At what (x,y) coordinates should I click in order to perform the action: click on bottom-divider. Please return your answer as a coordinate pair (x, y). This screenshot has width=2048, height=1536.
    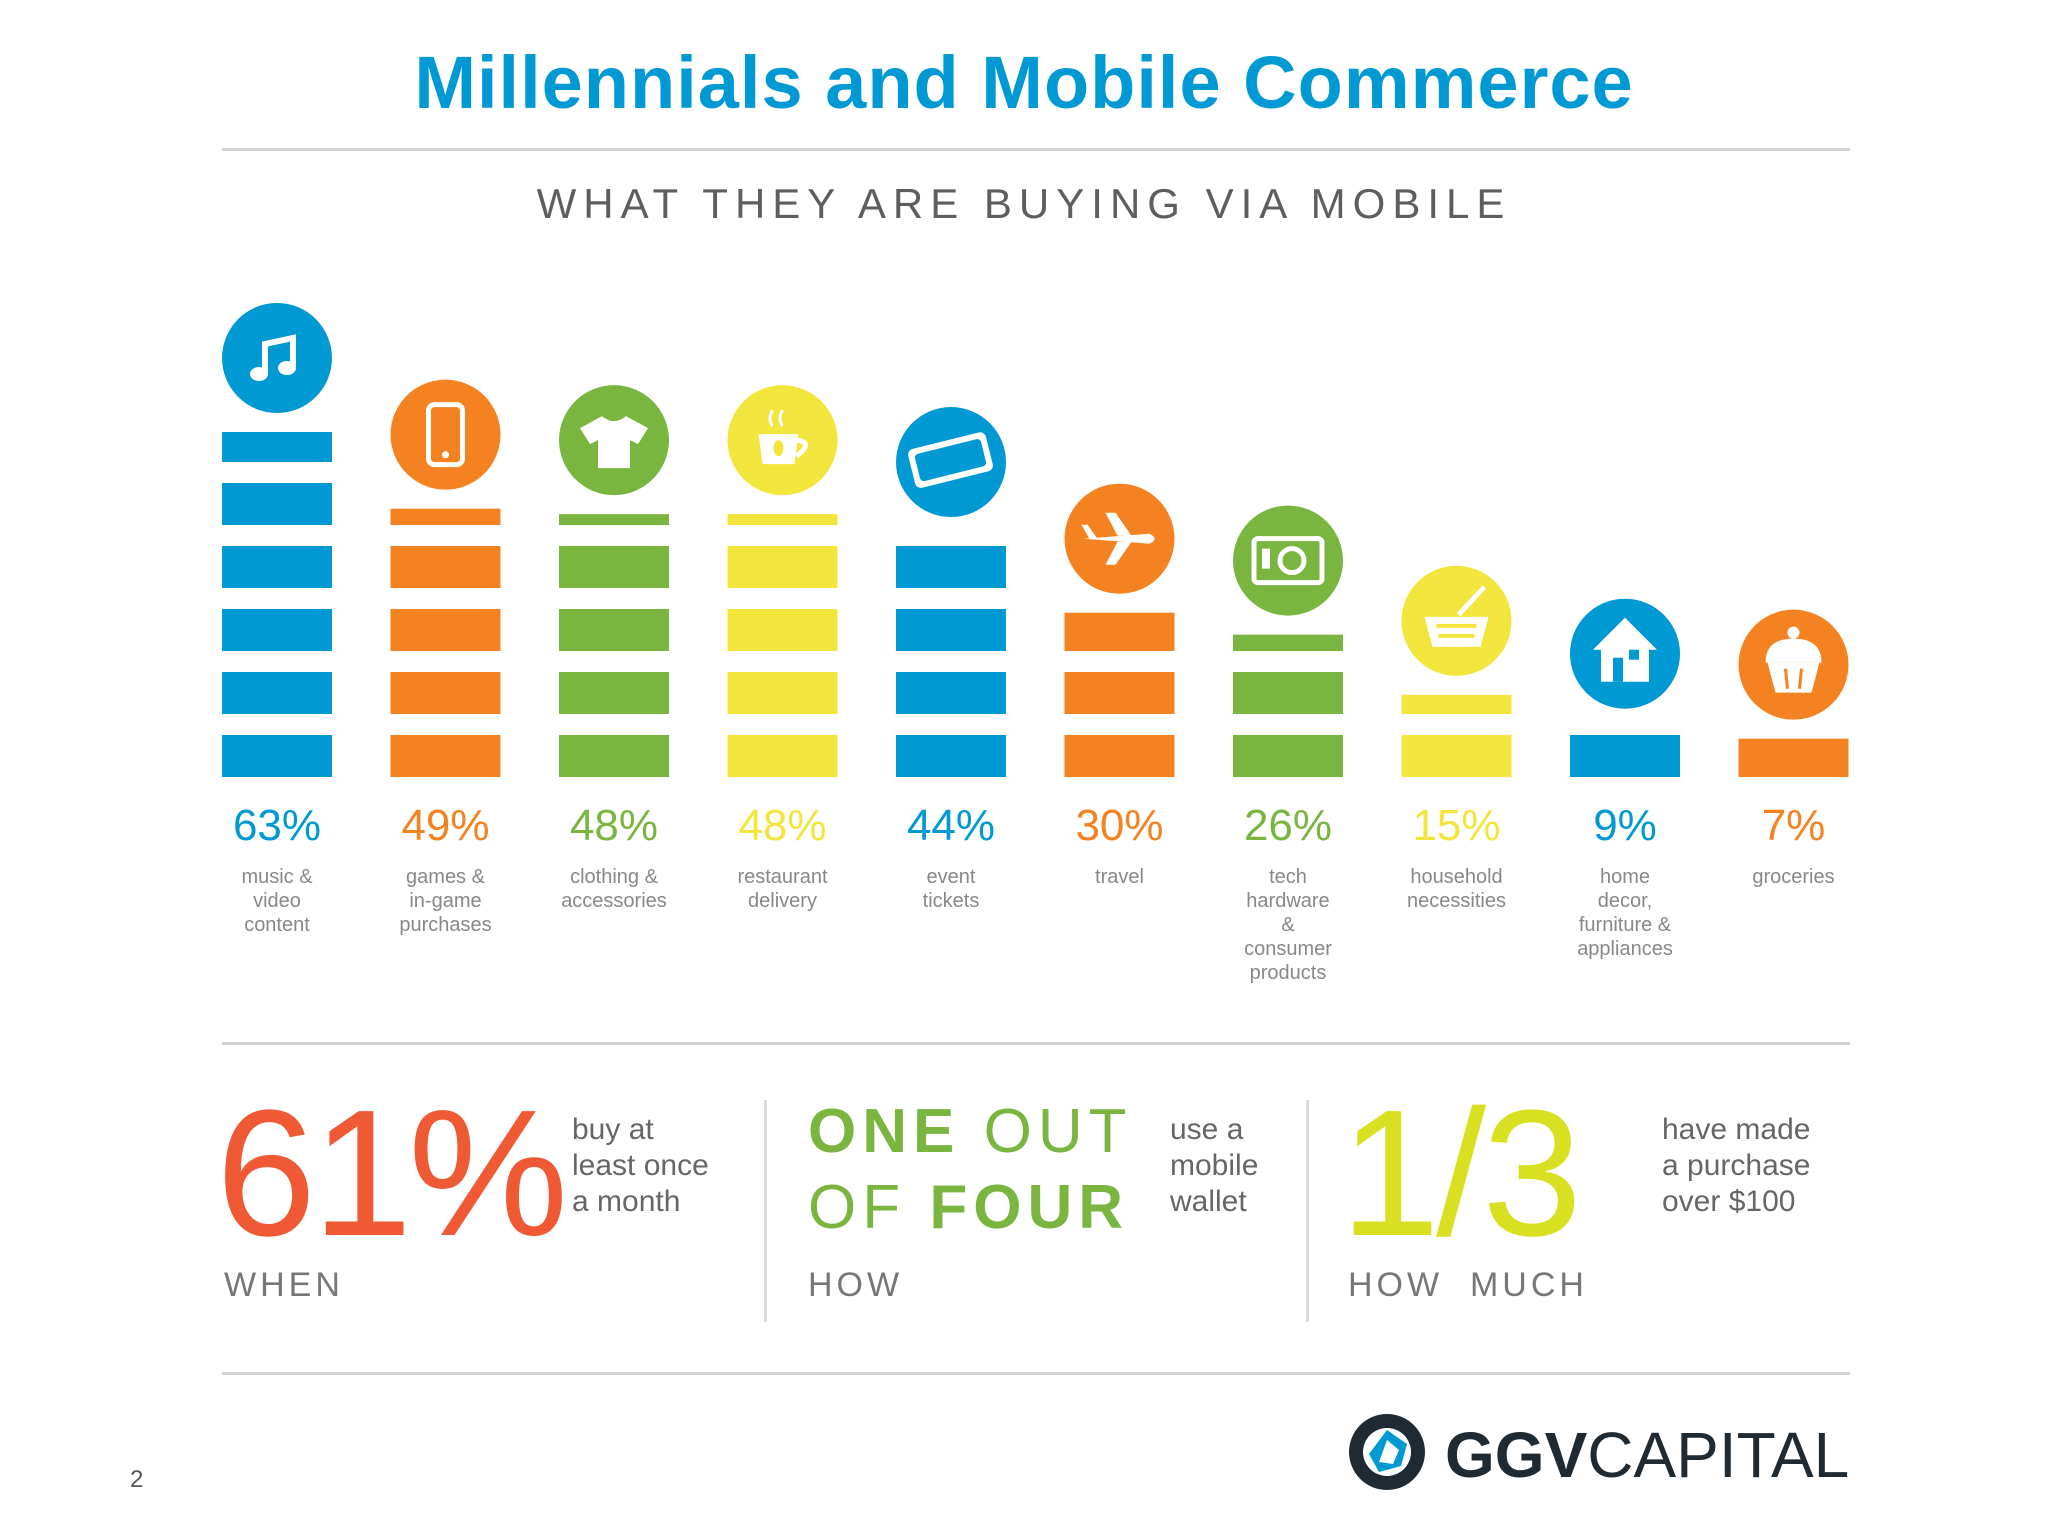
    Looking at the image, I should click on (1036, 1373).